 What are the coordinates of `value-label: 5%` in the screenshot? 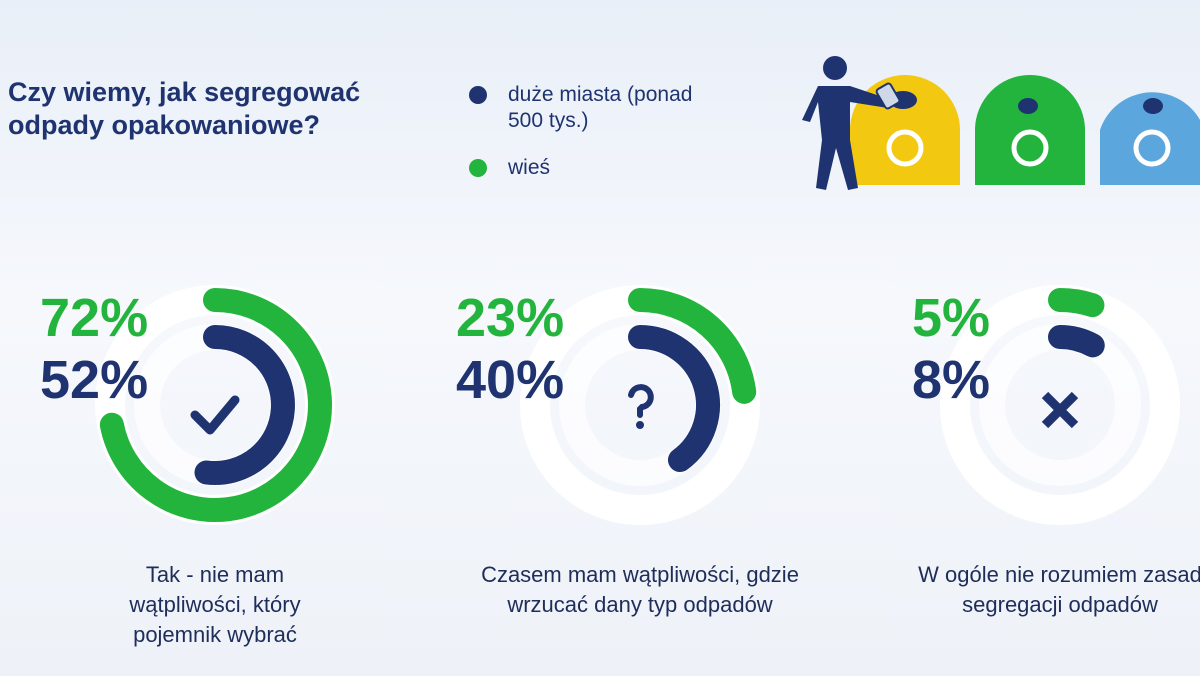 It's located at (951, 318).